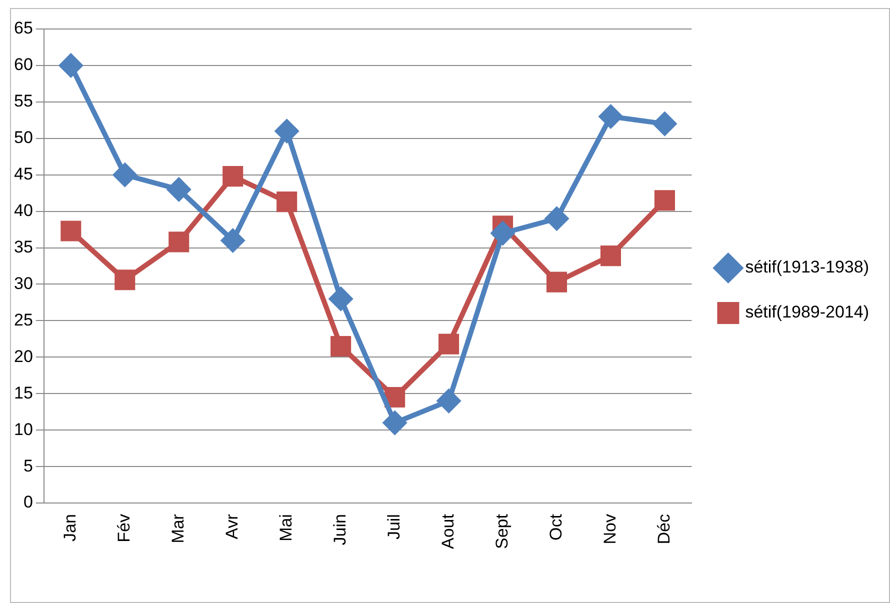 The image size is (890, 603). I want to click on x-tick-label: Oct, so click(556, 527).